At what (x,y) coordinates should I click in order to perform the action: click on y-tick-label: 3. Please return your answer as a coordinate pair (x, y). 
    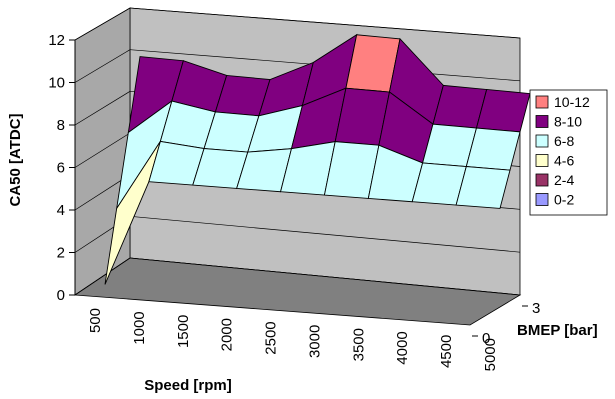
    Looking at the image, I should click on (536, 308).